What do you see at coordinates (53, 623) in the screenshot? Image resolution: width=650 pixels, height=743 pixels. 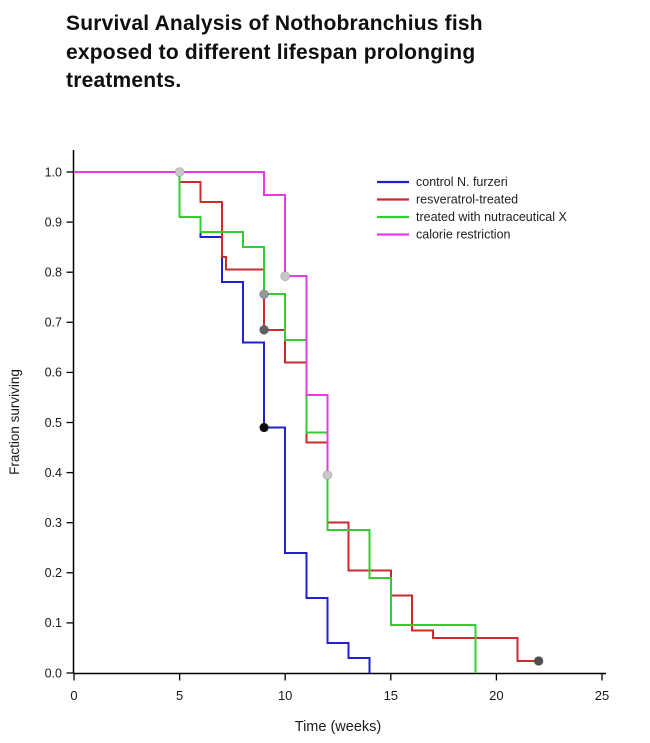 I see `y-tick-label: 0.1` at bounding box center [53, 623].